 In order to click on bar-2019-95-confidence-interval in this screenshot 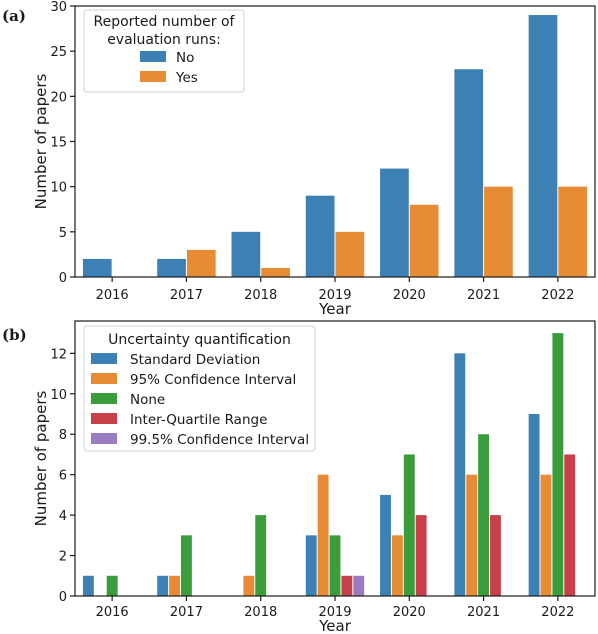, I will do `click(323, 535)`.